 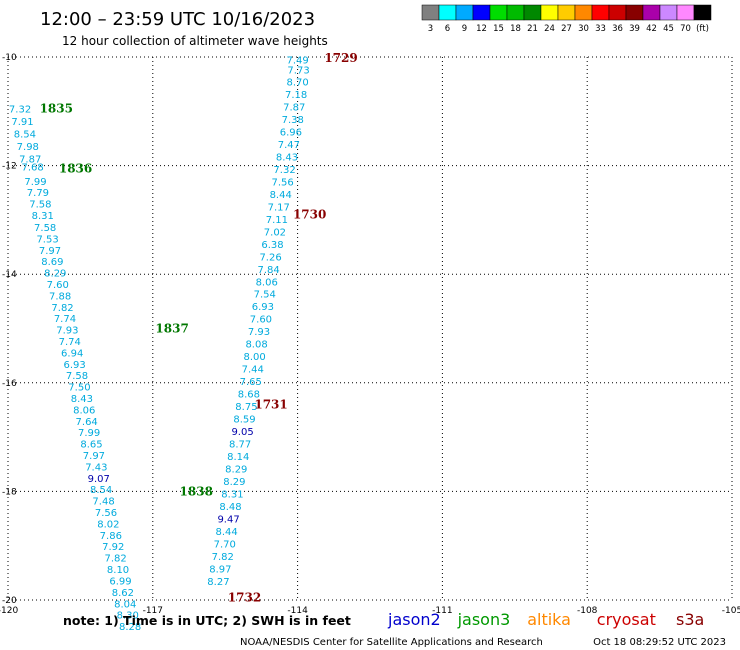 I want to click on mission-label: altika, so click(x=549, y=619).